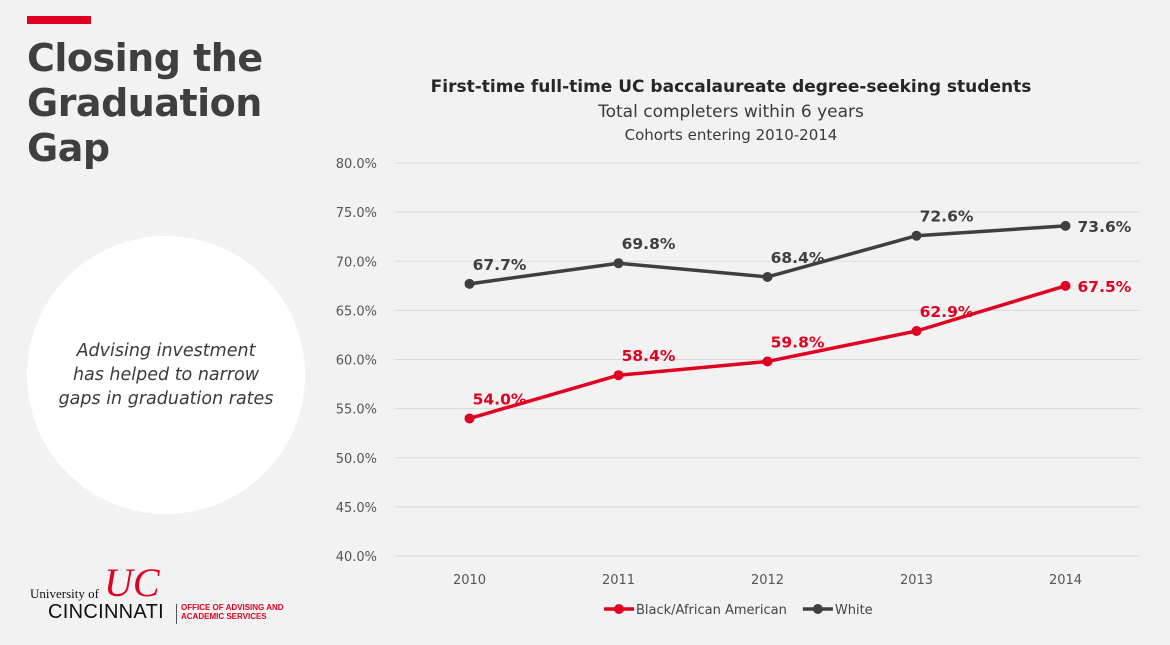 The height and width of the screenshot is (645, 1170). Describe the element at coordinates (356, 459) in the screenshot. I see `y-tick-label: 50.0%` at that location.